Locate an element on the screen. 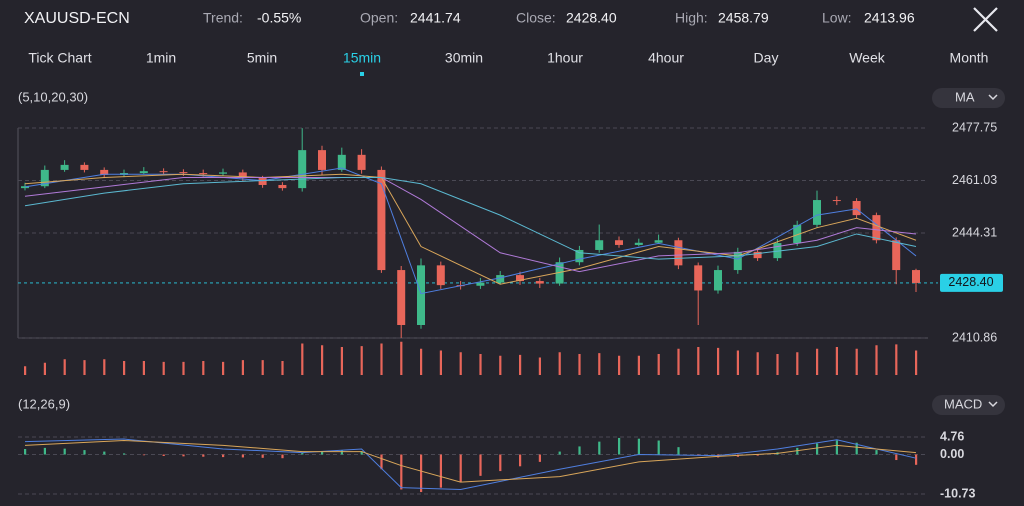  ma-dropdown is located at coordinates (968, 98).